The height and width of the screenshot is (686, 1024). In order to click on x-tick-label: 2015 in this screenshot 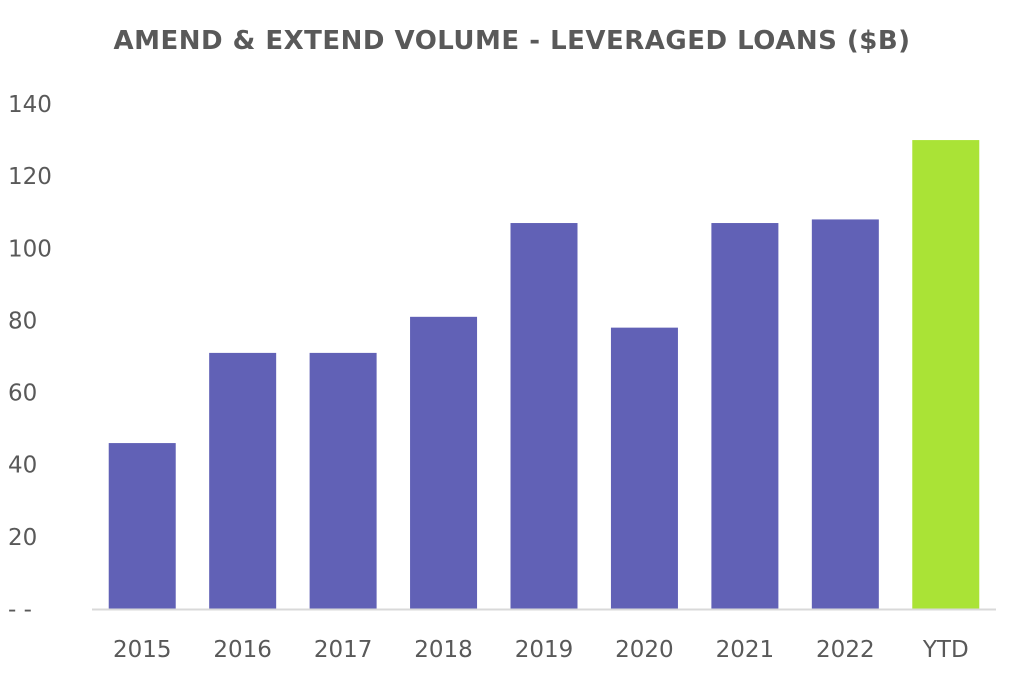, I will do `click(142, 650)`.